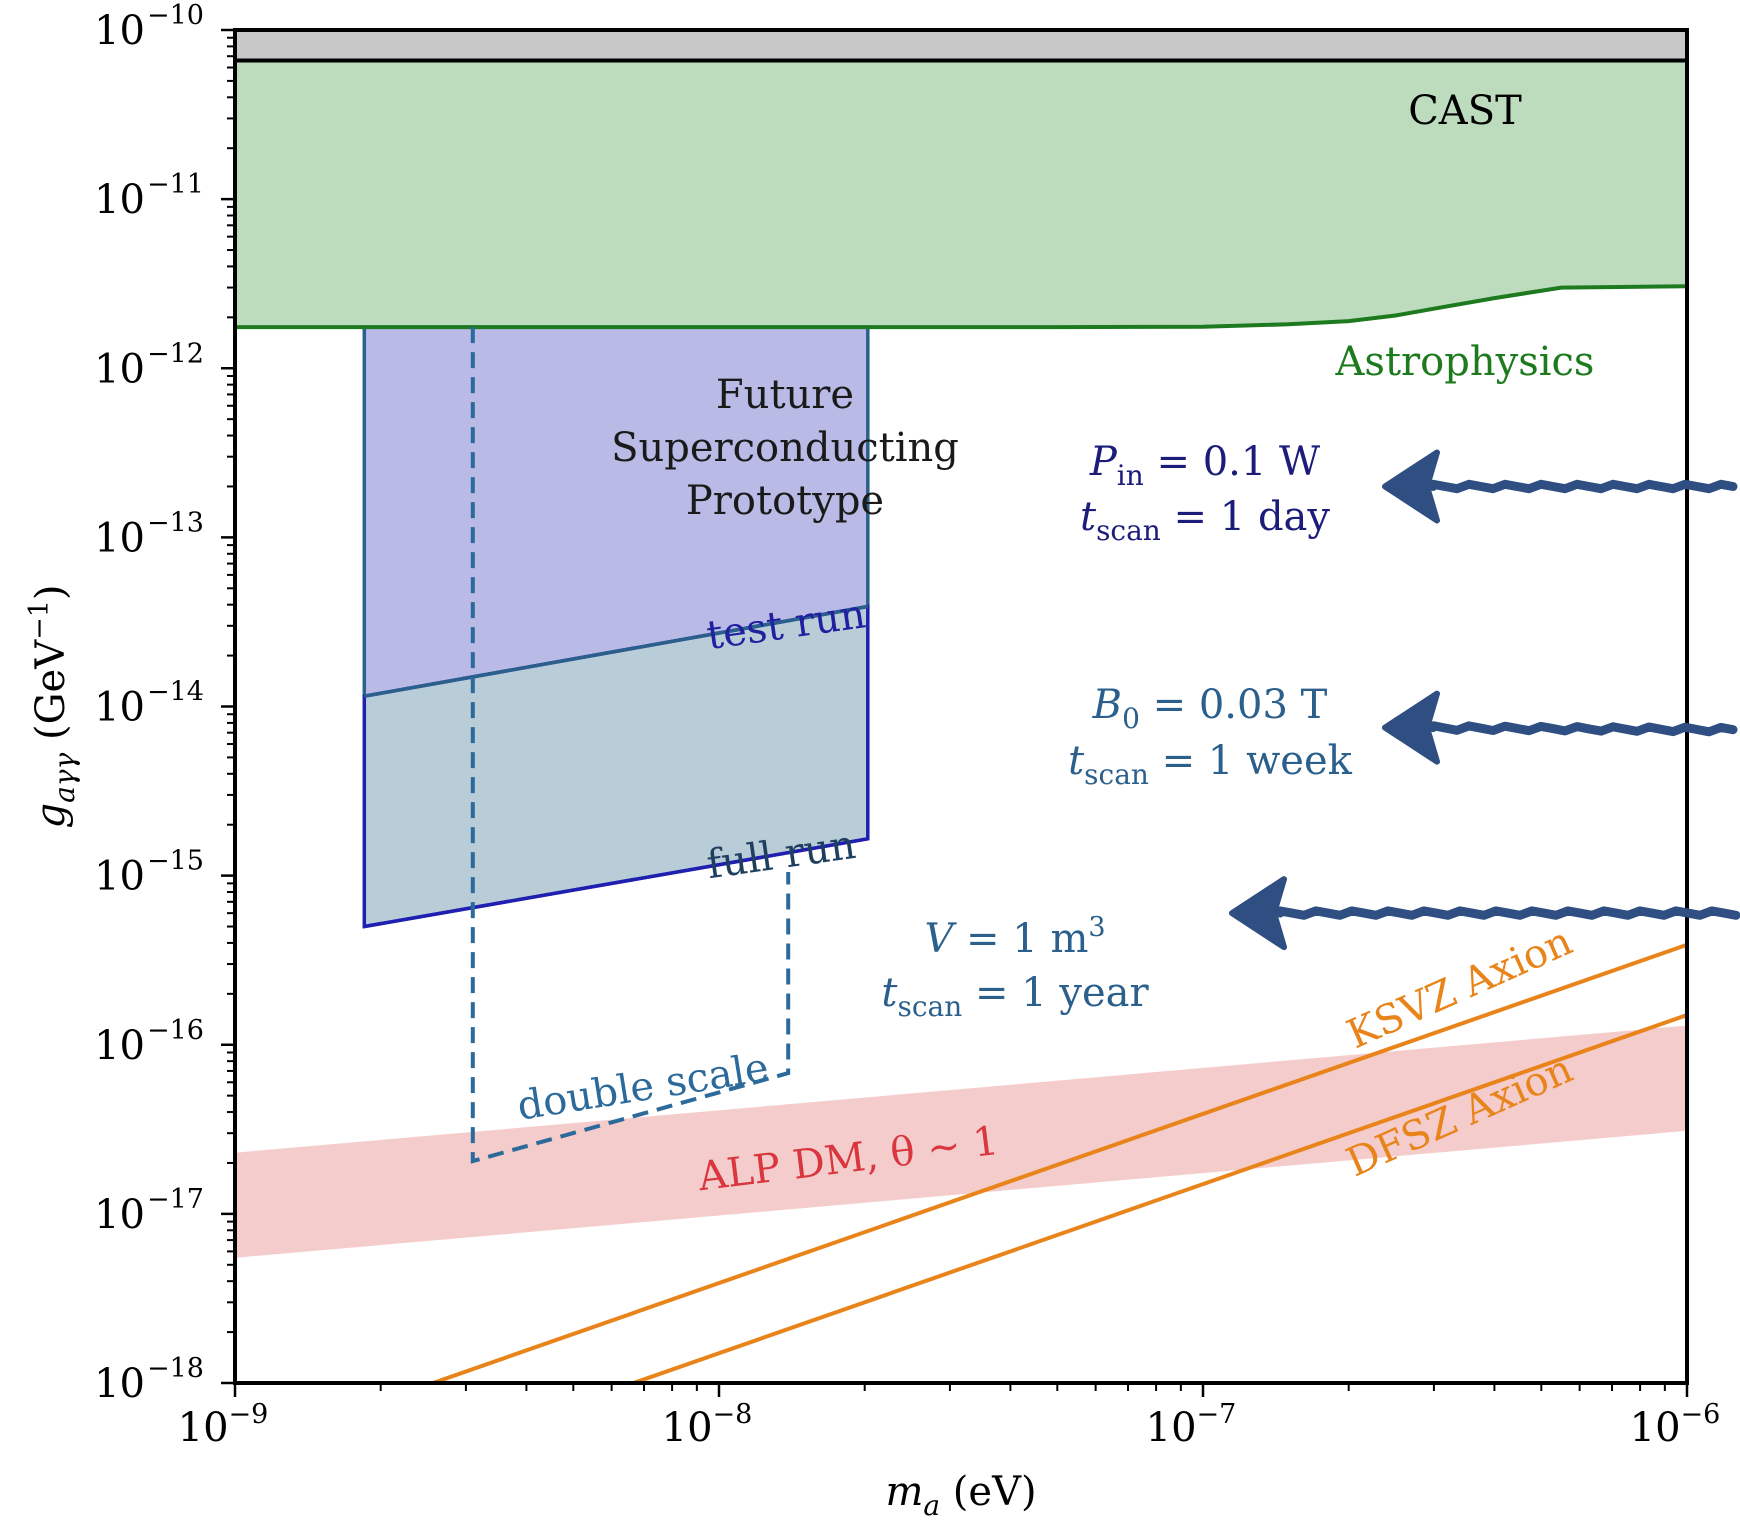 Image resolution: width=1740 pixels, height=1521 pixels. What do you see at coordinates (175, 353) in the screenshot?
I see `y-tick-exponent: −12` at bounding box center [175, 353].